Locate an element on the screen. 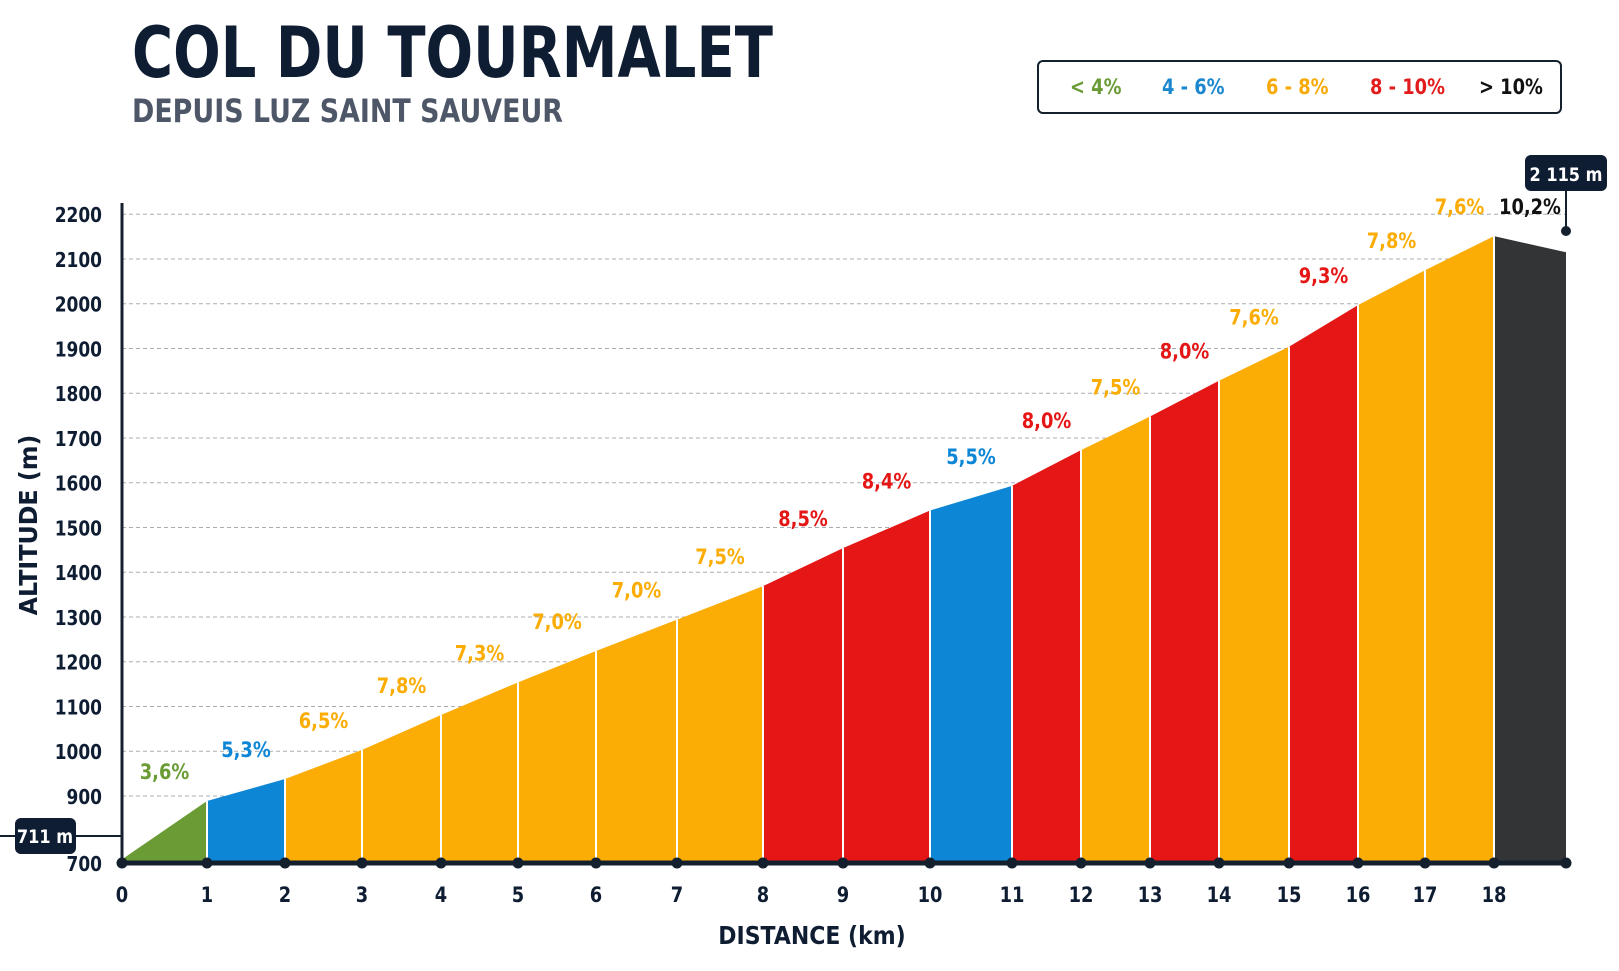  y-axis-label: ALTITUDE (m) is located at coordinates (28, 525).